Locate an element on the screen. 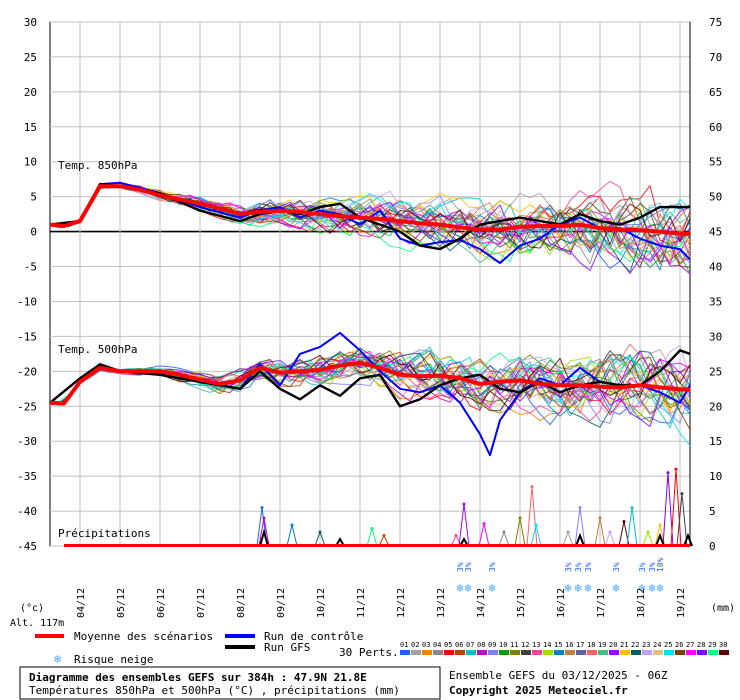  left-tick-label: 20 is located at coordinates (30, 92).